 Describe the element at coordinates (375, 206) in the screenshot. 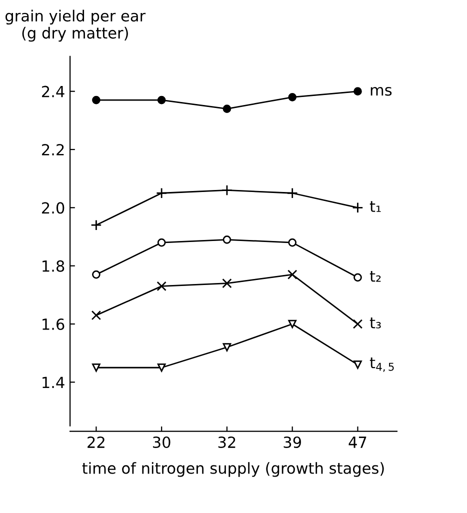

I see `series-label: t₁` at that location.